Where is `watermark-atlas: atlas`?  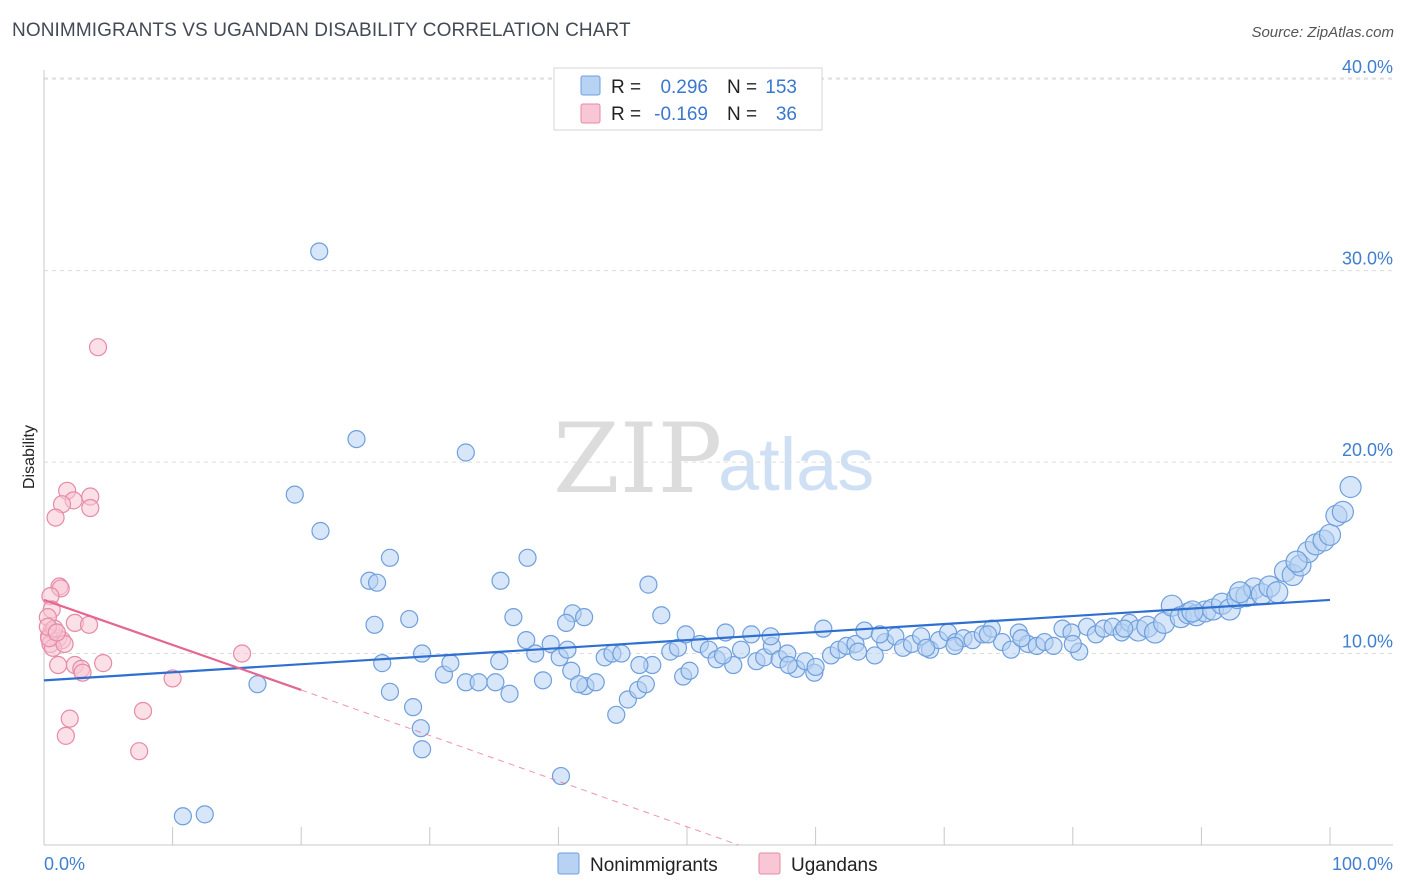
watermark-atlas: atlas is located at coordinates (796, 464).